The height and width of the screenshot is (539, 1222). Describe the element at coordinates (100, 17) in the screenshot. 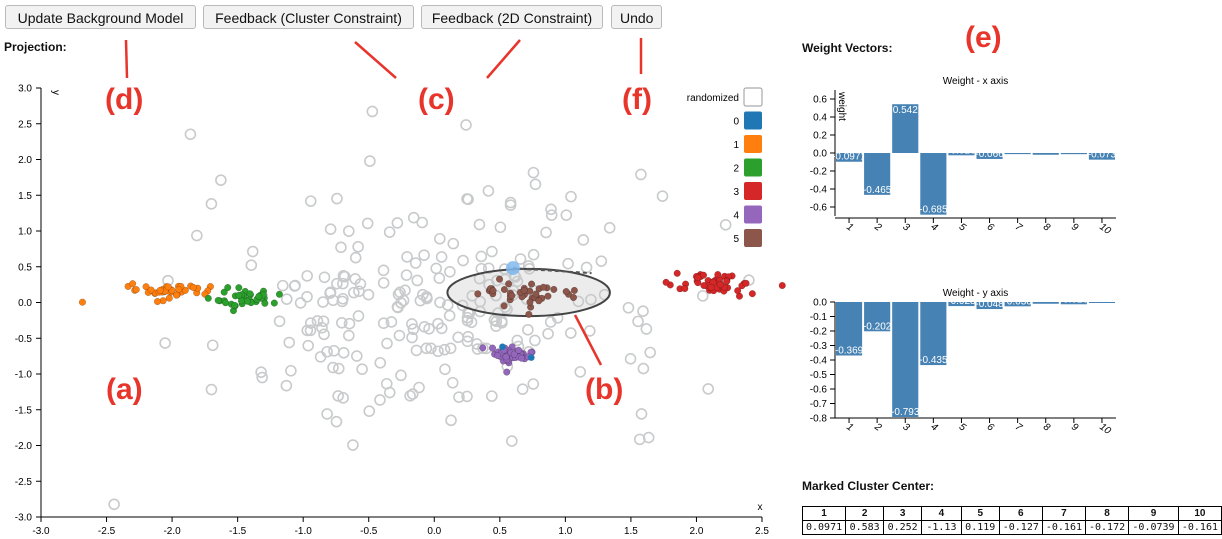

I see `update-background-model-button: Update Background Model` at that location.